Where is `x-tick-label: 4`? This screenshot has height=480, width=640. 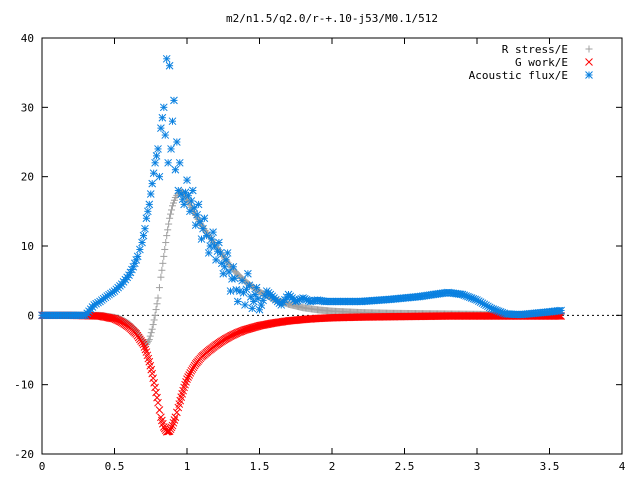
x-tick-label: 4 is located at coordinates (622, 466).